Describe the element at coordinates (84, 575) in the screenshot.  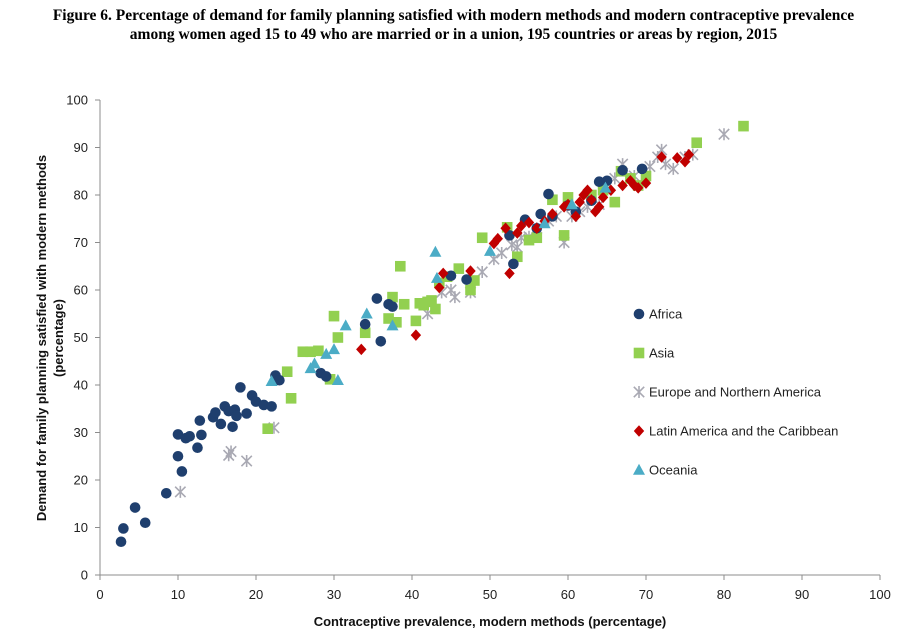
I see `y-tick-label: 0` at that location.